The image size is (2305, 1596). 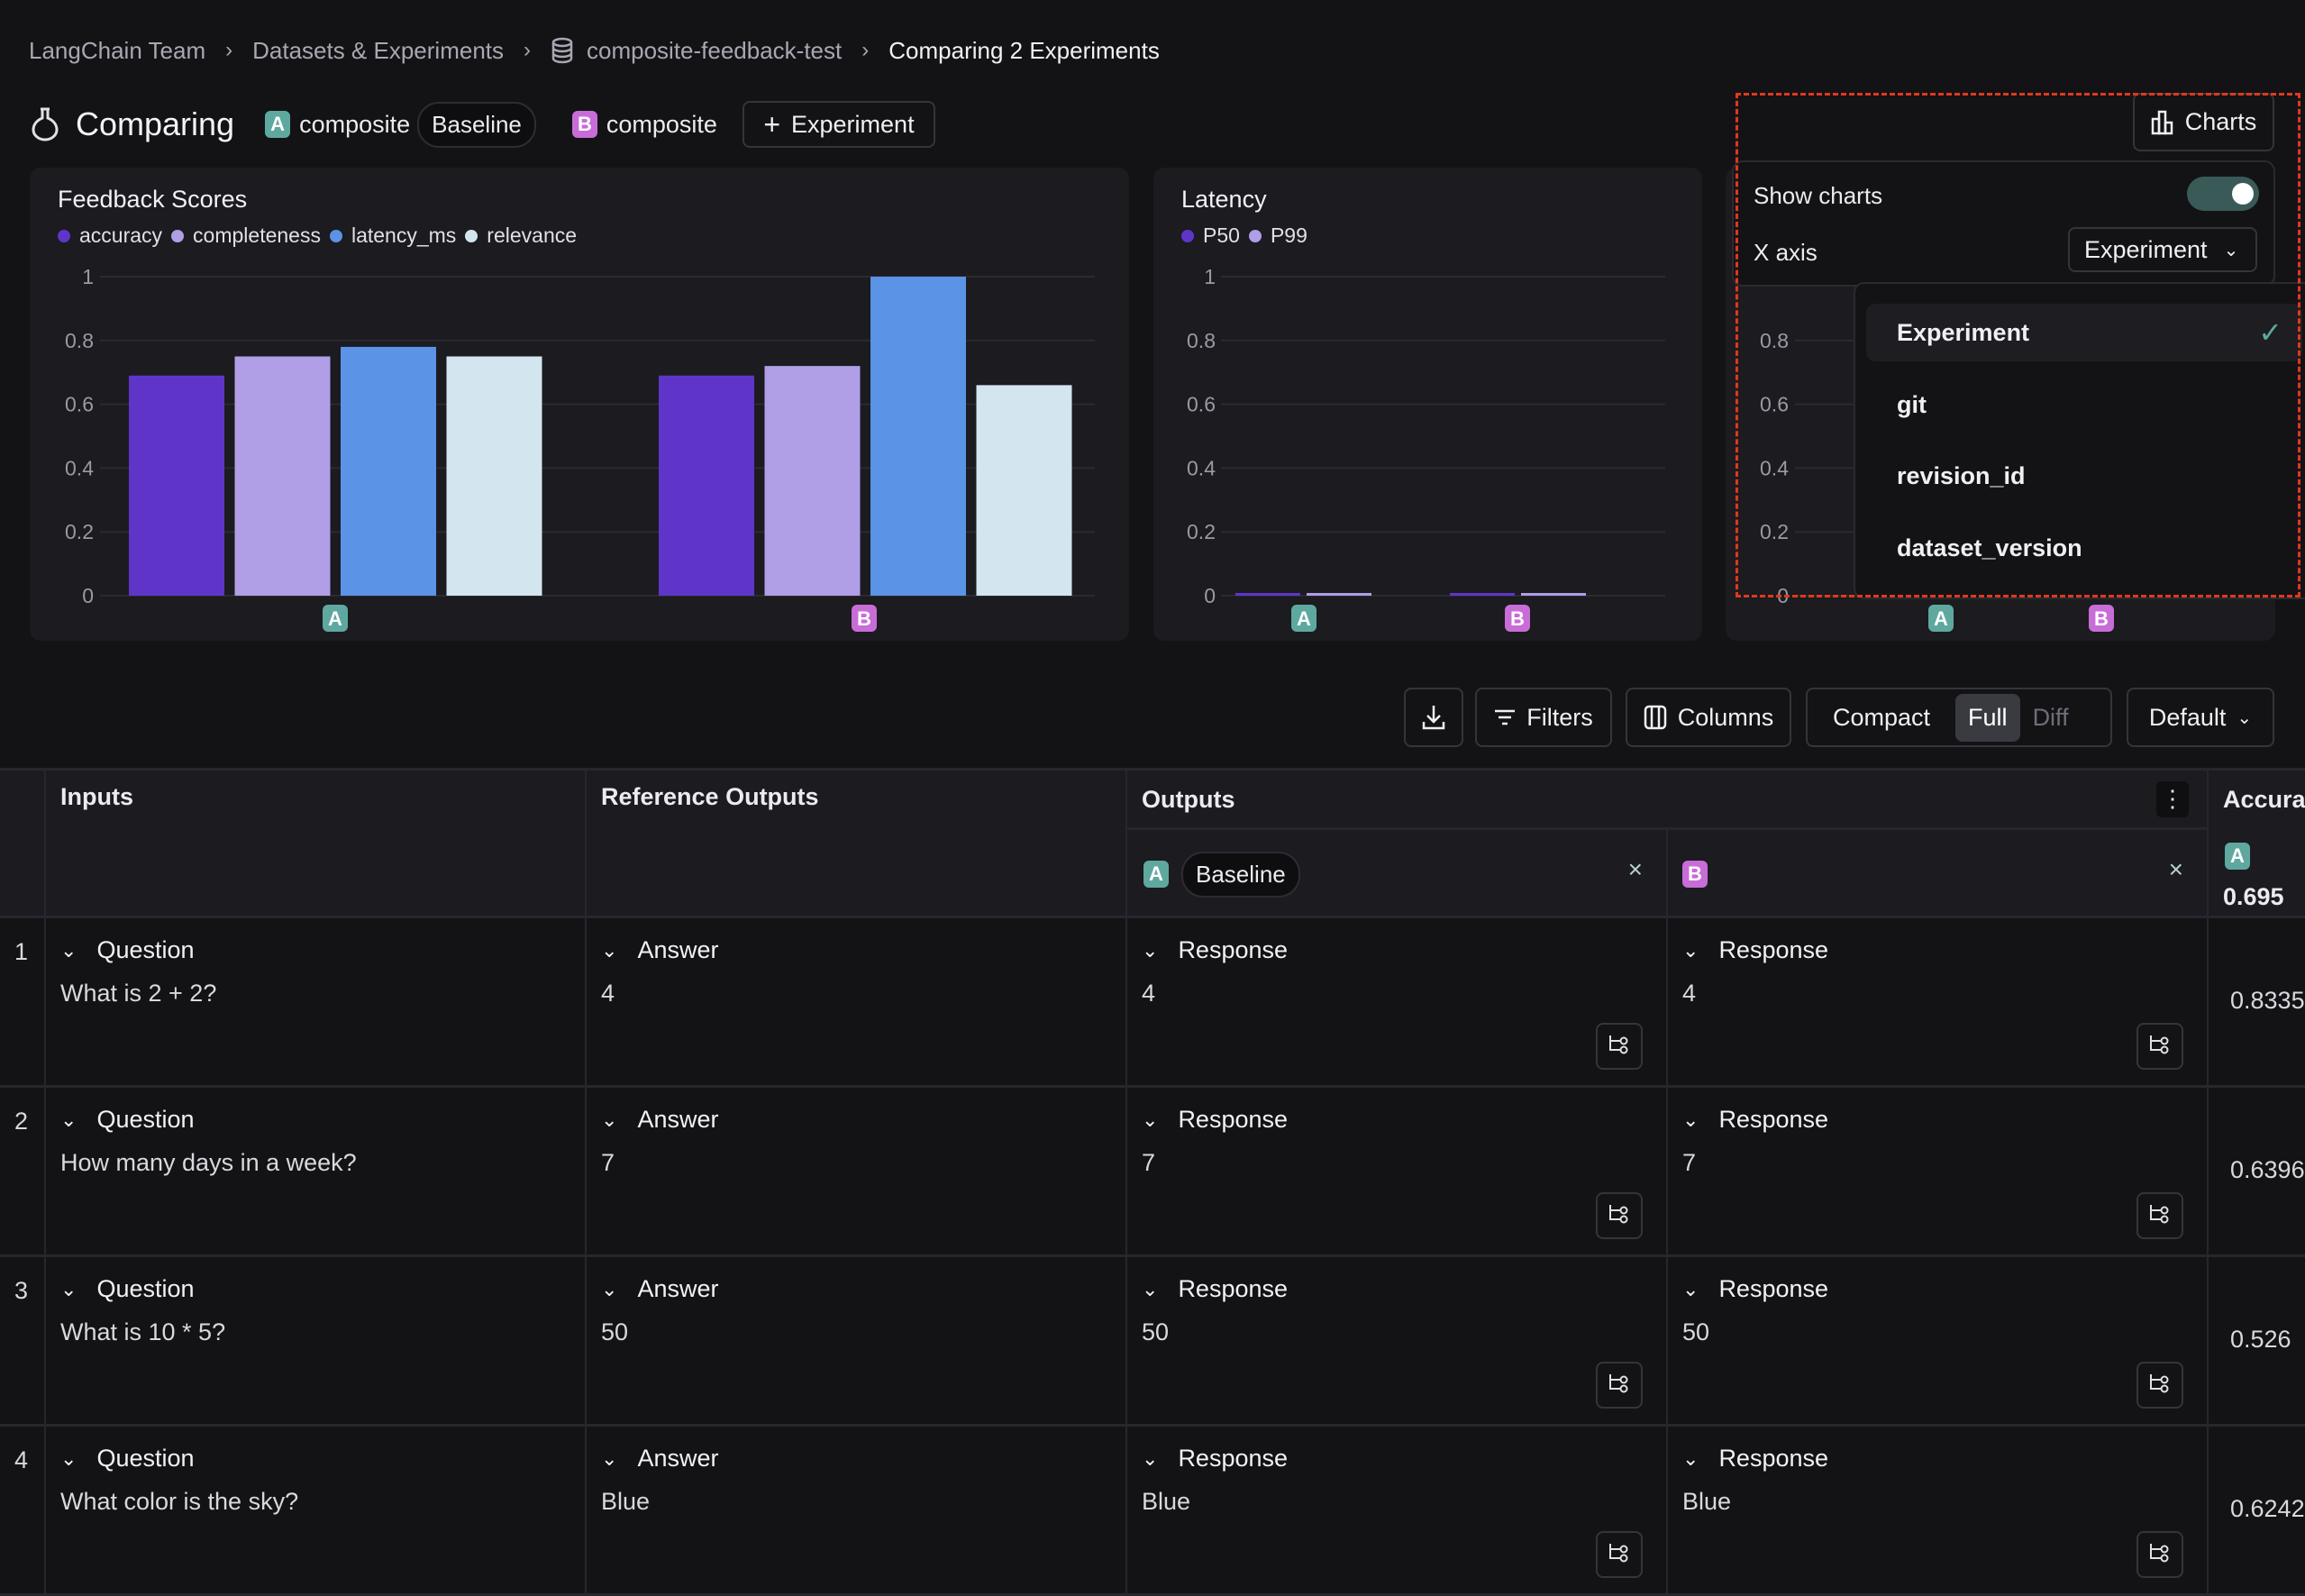 What do you see at coordinates (2084, 404) in the screenshot?
I see `option-git: git` at bounding box center [2084, 404].